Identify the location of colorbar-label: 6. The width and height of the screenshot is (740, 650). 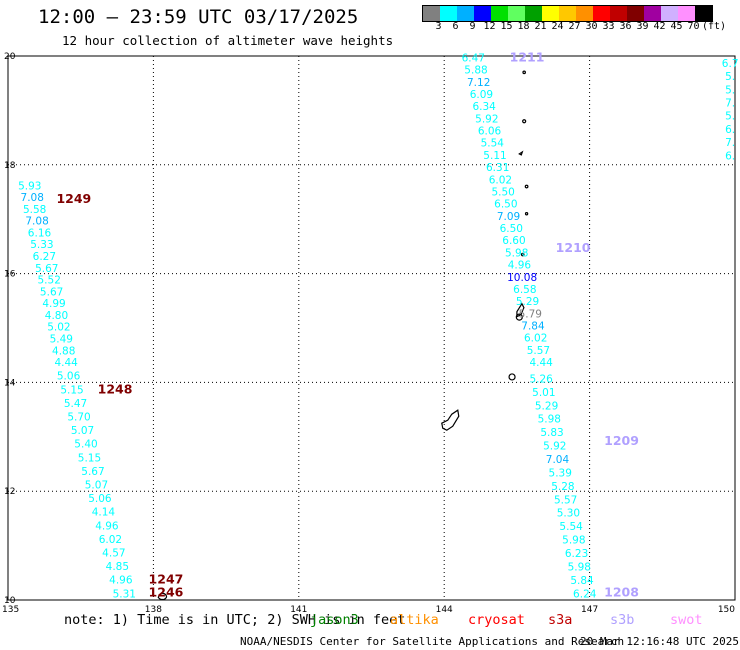
(455, 26).